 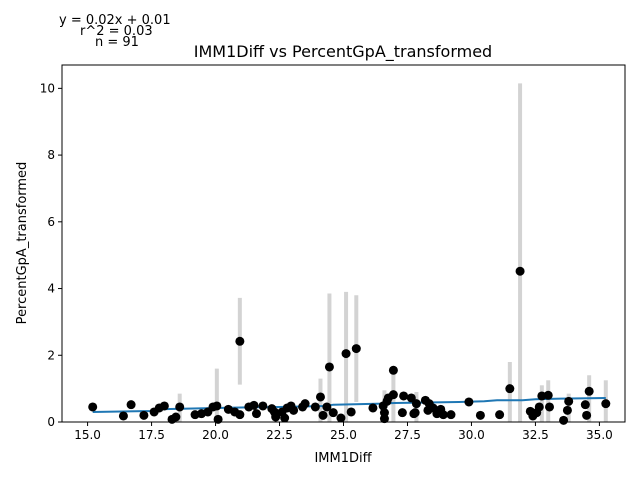 What do you see at coordinates (343, 52) in the screenshot?
I see `chart-title: IMM1Diff vs PercentGpA_transformed` at bounding box center [343, 52].